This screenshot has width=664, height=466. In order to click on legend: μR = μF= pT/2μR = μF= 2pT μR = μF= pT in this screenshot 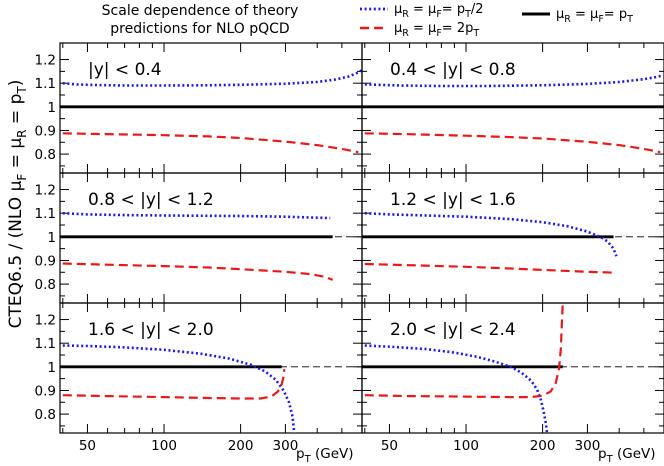, I will do `click(496, 20)`.